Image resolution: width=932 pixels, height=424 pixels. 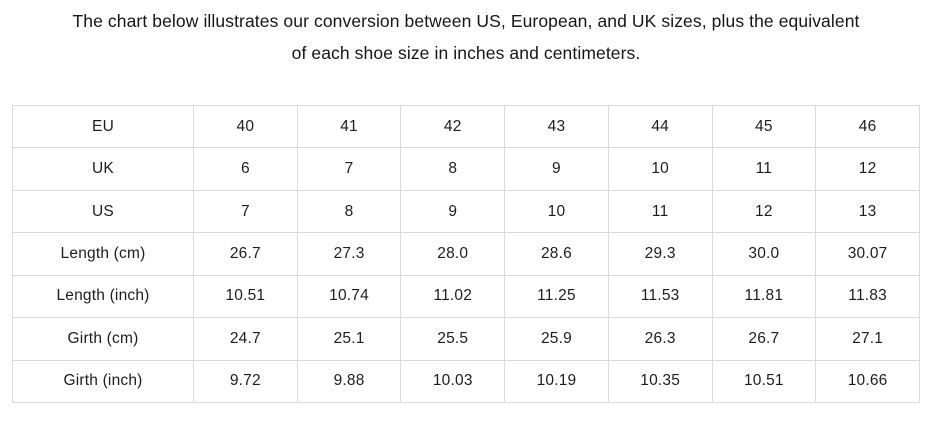 I want to click on row-header-girth-inch: Girth (inch), so click(x=103, y=381).